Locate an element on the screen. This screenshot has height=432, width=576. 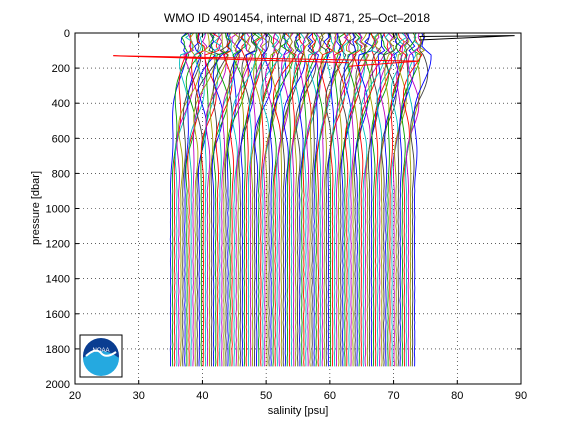
y-tick-label: 200 is located at coordinates (61, 69).